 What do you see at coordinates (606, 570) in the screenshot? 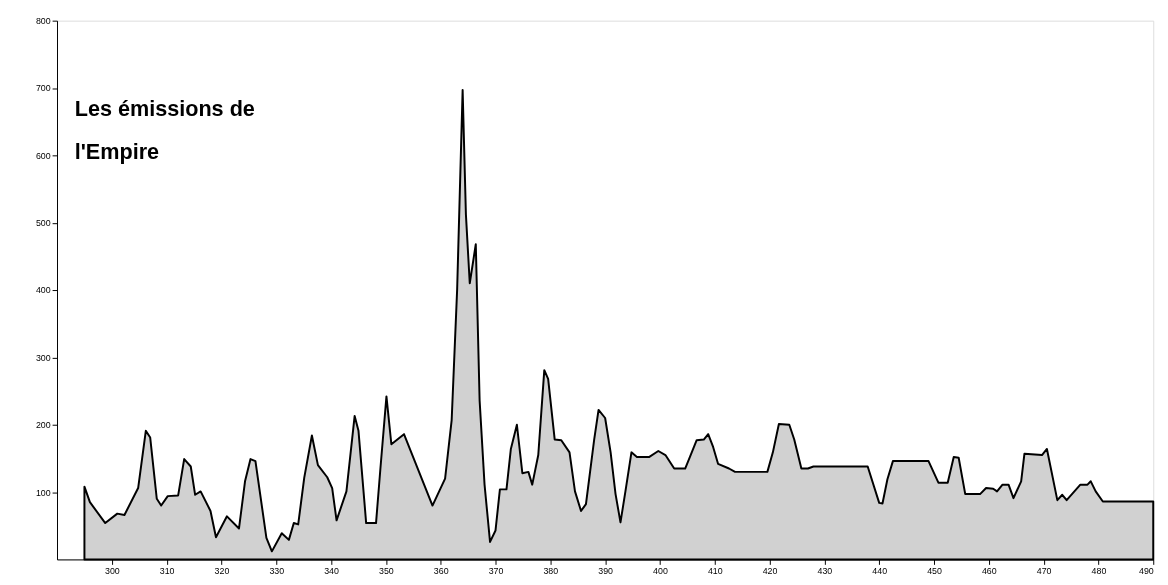
I see `x-tick-label: 390` at bounding box center [606, 570].